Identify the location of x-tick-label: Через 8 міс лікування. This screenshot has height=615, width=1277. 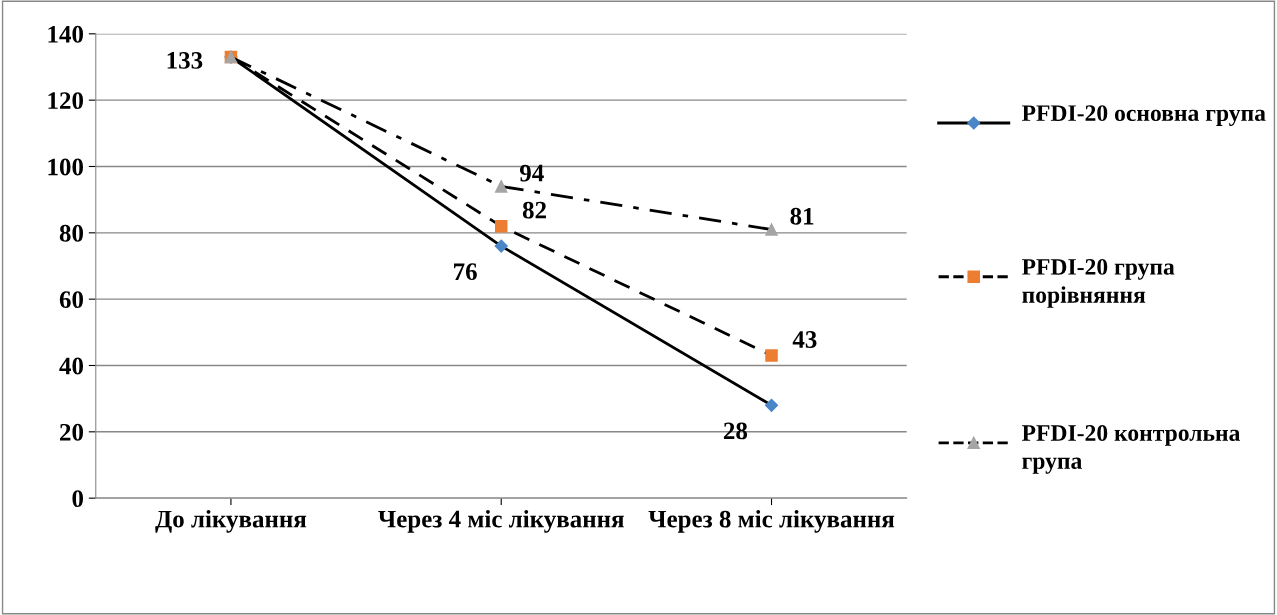
(771, 521).